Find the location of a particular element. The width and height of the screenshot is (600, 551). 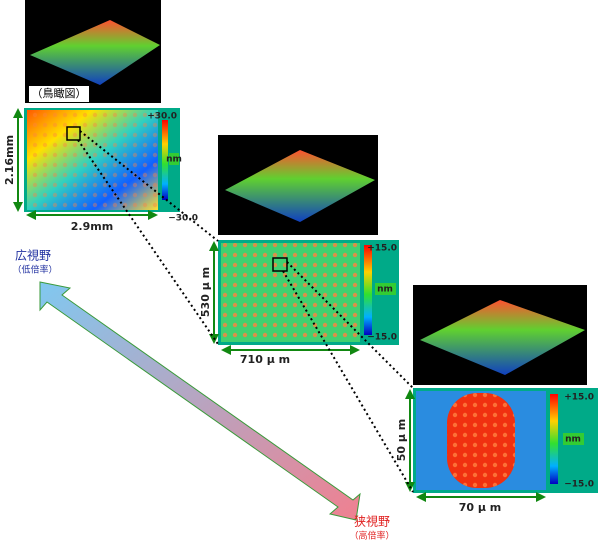

height-label: 530 μ m is located at coordinates (205, 292).